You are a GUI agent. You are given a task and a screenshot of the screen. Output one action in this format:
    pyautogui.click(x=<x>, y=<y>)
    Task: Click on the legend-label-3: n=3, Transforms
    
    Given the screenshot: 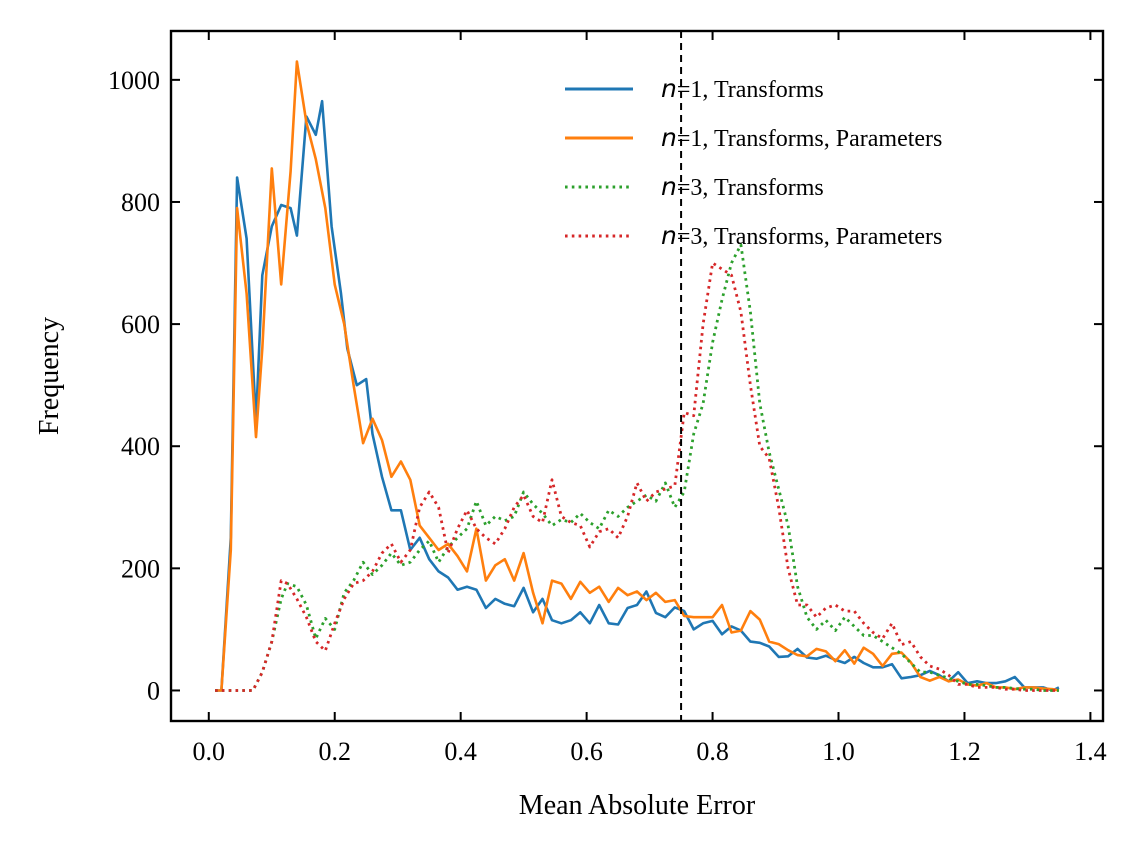 What is the action you would take?
    pyautogui.click(x=742, y=186)
    